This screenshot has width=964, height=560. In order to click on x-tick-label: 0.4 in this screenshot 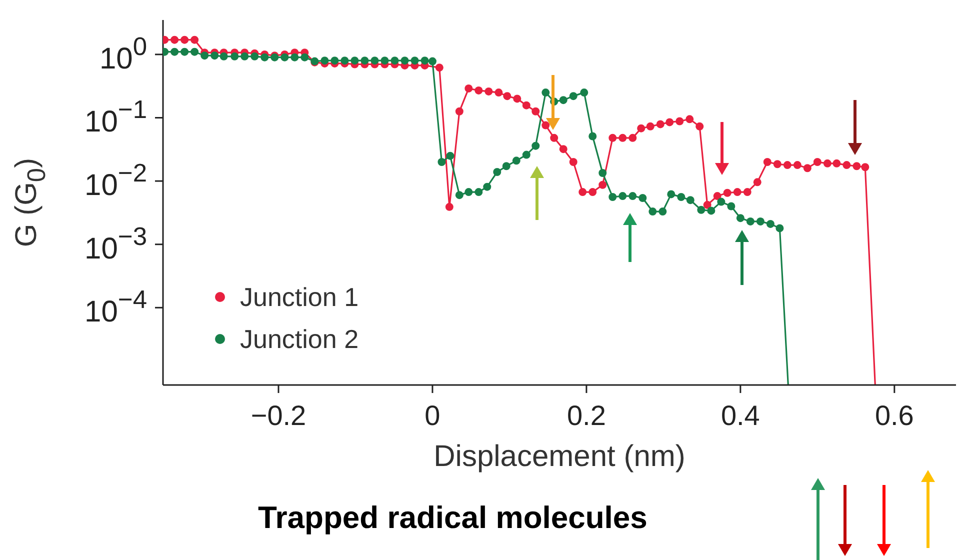, I will do `click(740, 415)`.